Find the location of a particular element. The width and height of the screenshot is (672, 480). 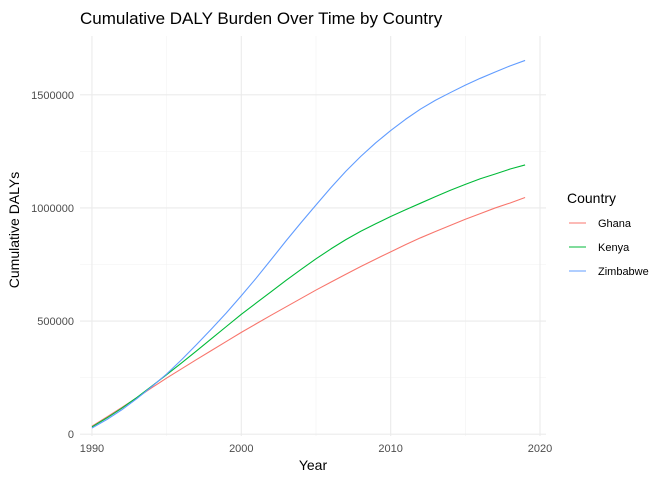

legend-item-zimbabwe: Zimbabwe is located at coordinates (609, 272).